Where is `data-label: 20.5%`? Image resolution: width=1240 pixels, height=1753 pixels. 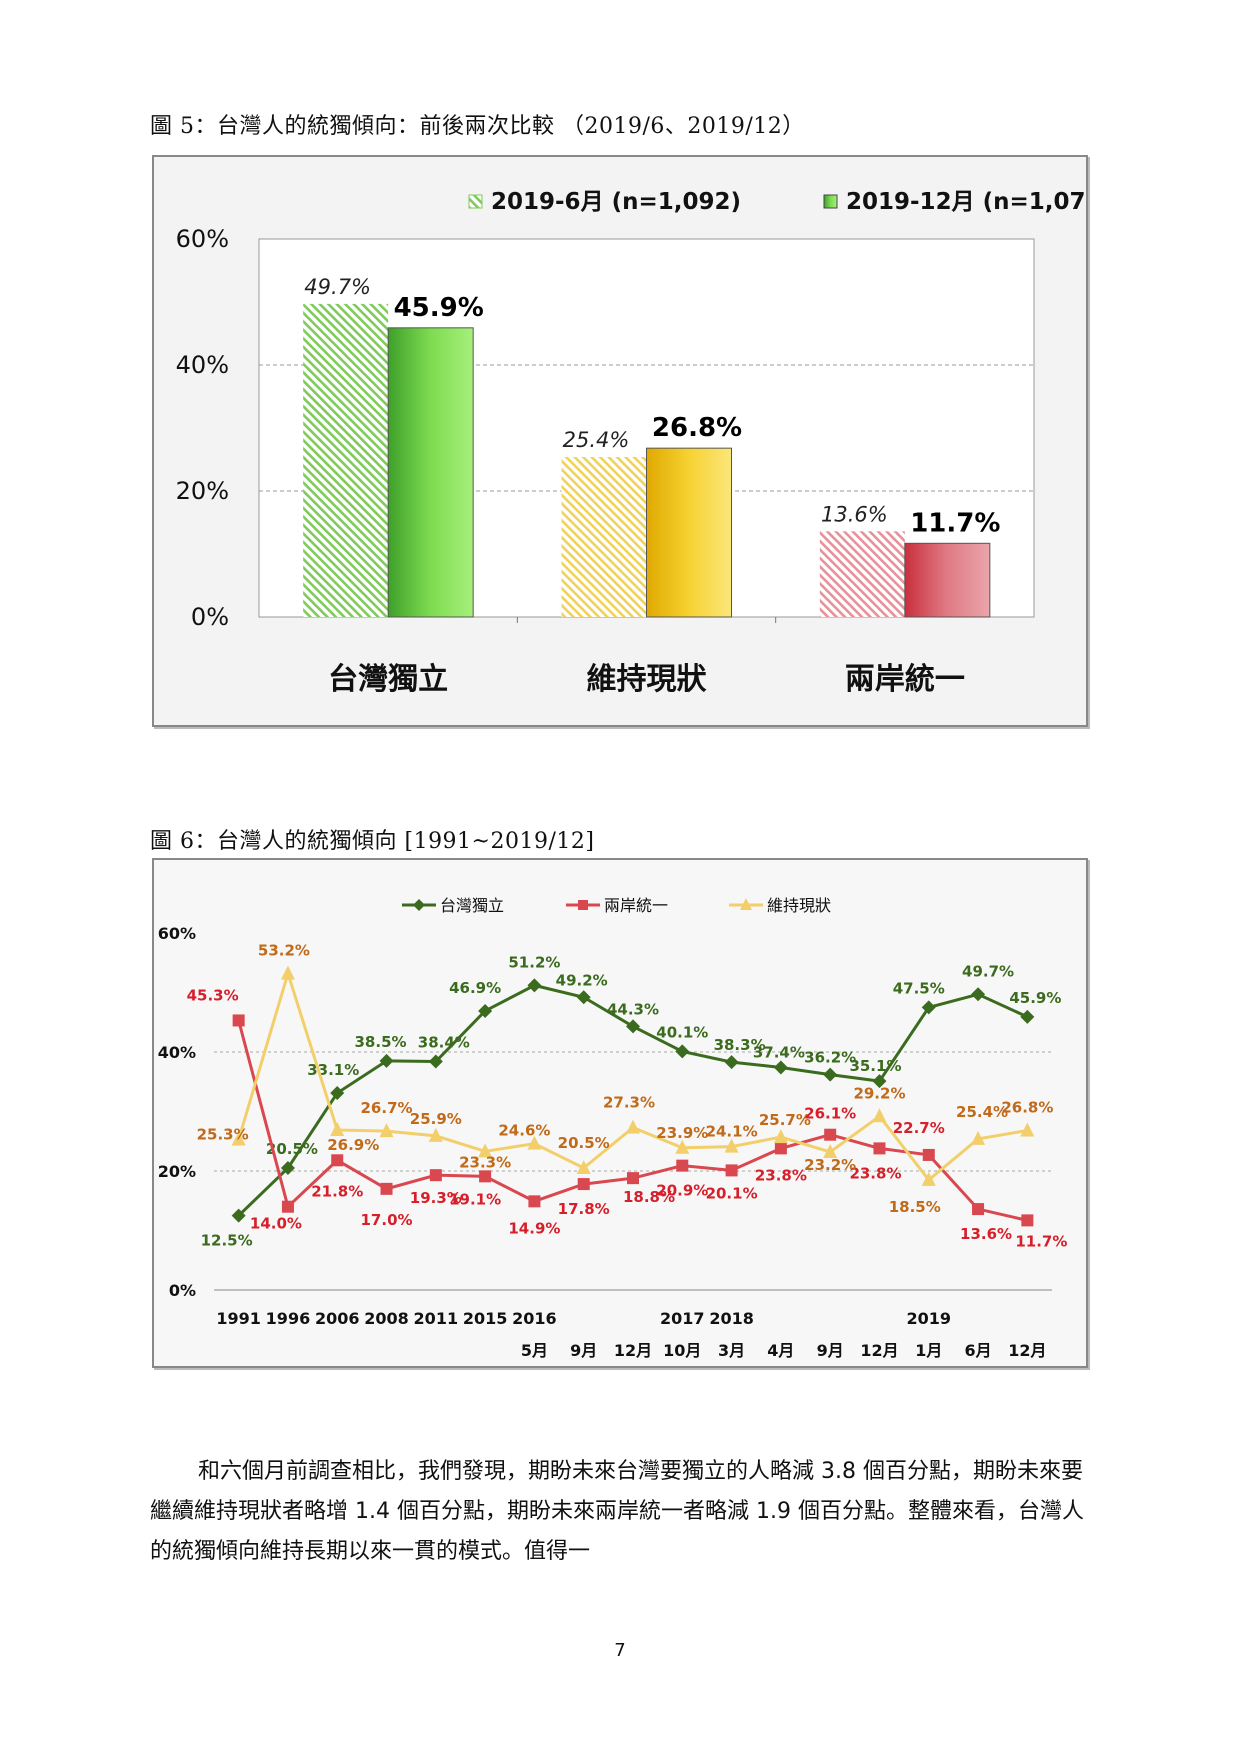
data-label: 20.5% is located at coordinates (584, 1143).